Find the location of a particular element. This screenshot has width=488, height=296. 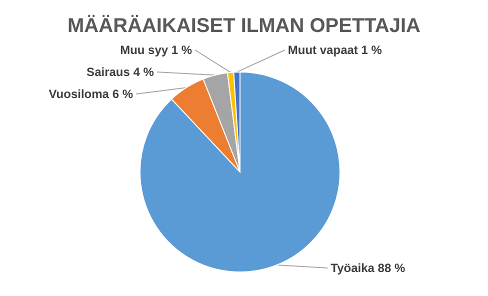

slice-label: Vuosiloma 6 % is located at coordinates (91, 94).